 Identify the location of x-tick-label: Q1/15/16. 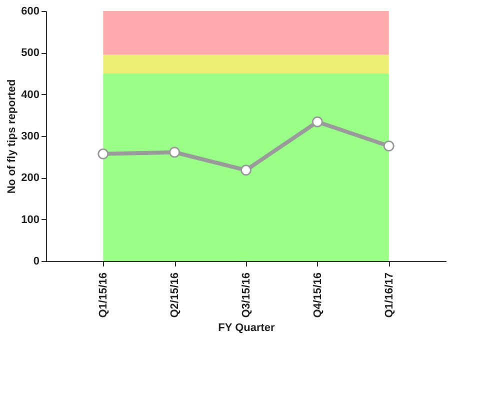
(104, 295).